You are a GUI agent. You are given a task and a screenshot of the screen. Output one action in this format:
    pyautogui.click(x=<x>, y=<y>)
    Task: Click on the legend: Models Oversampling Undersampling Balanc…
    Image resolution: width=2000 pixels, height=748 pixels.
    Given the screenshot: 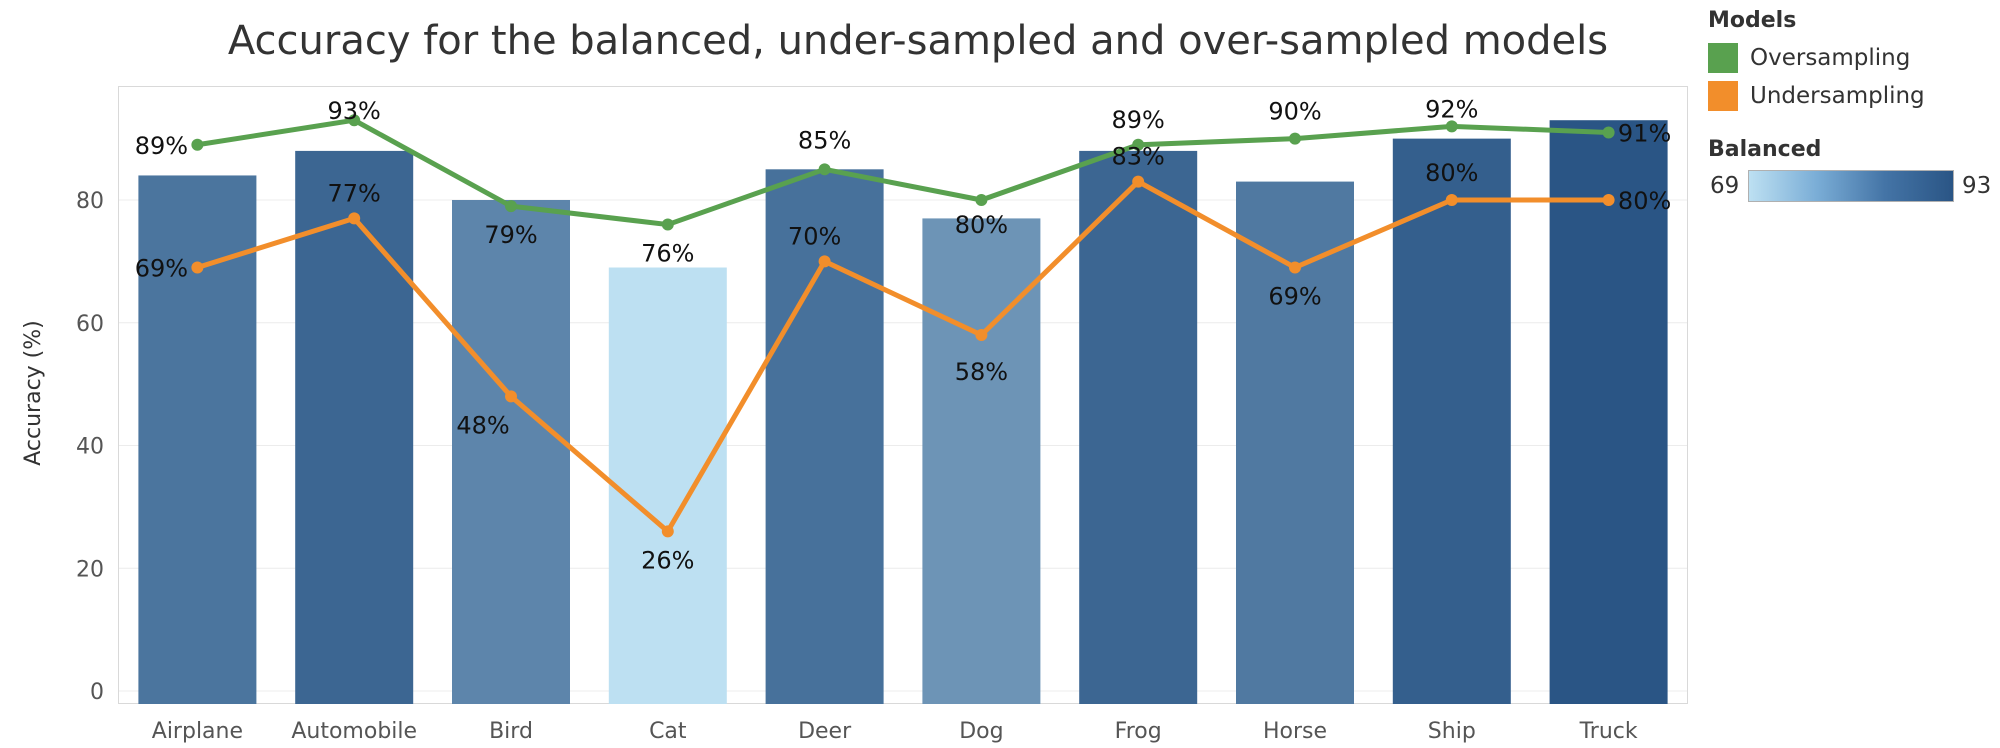 What is the action you would take?
    pyautogui.click(x=1851, y=104)
    